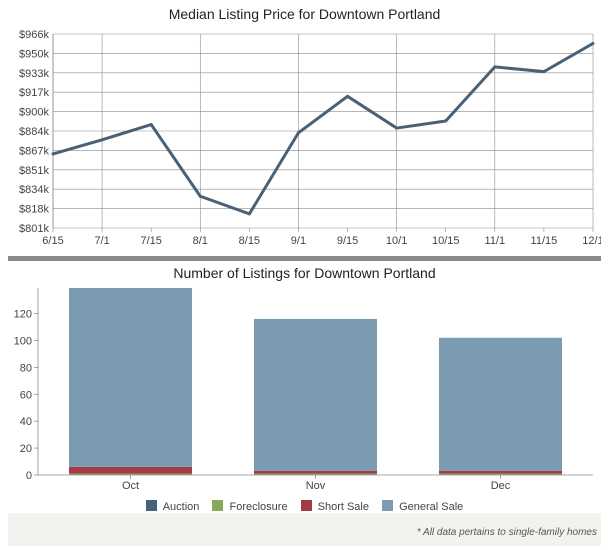  I want to click on price-x-tick-label: 6/15, so click(52, 241).